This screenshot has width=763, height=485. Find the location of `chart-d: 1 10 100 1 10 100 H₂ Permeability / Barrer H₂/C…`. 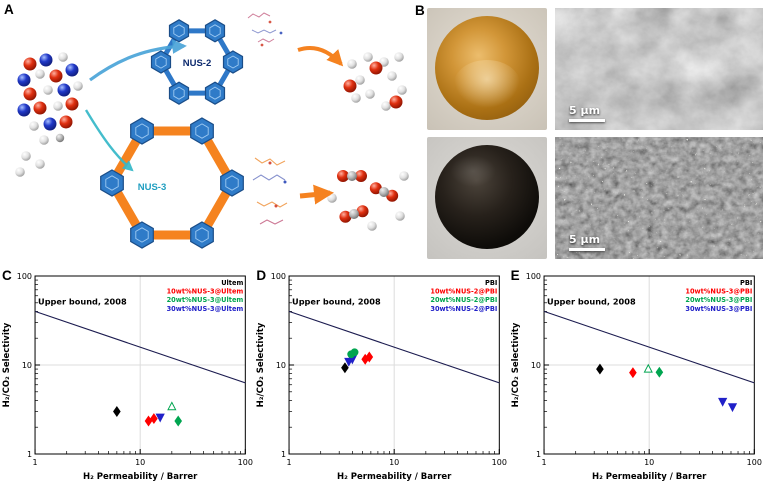

chart-d: 1 10 100 1 10 100 H₂ Permeability / Barrer H₂/C… is located at coordinates (381, 377).